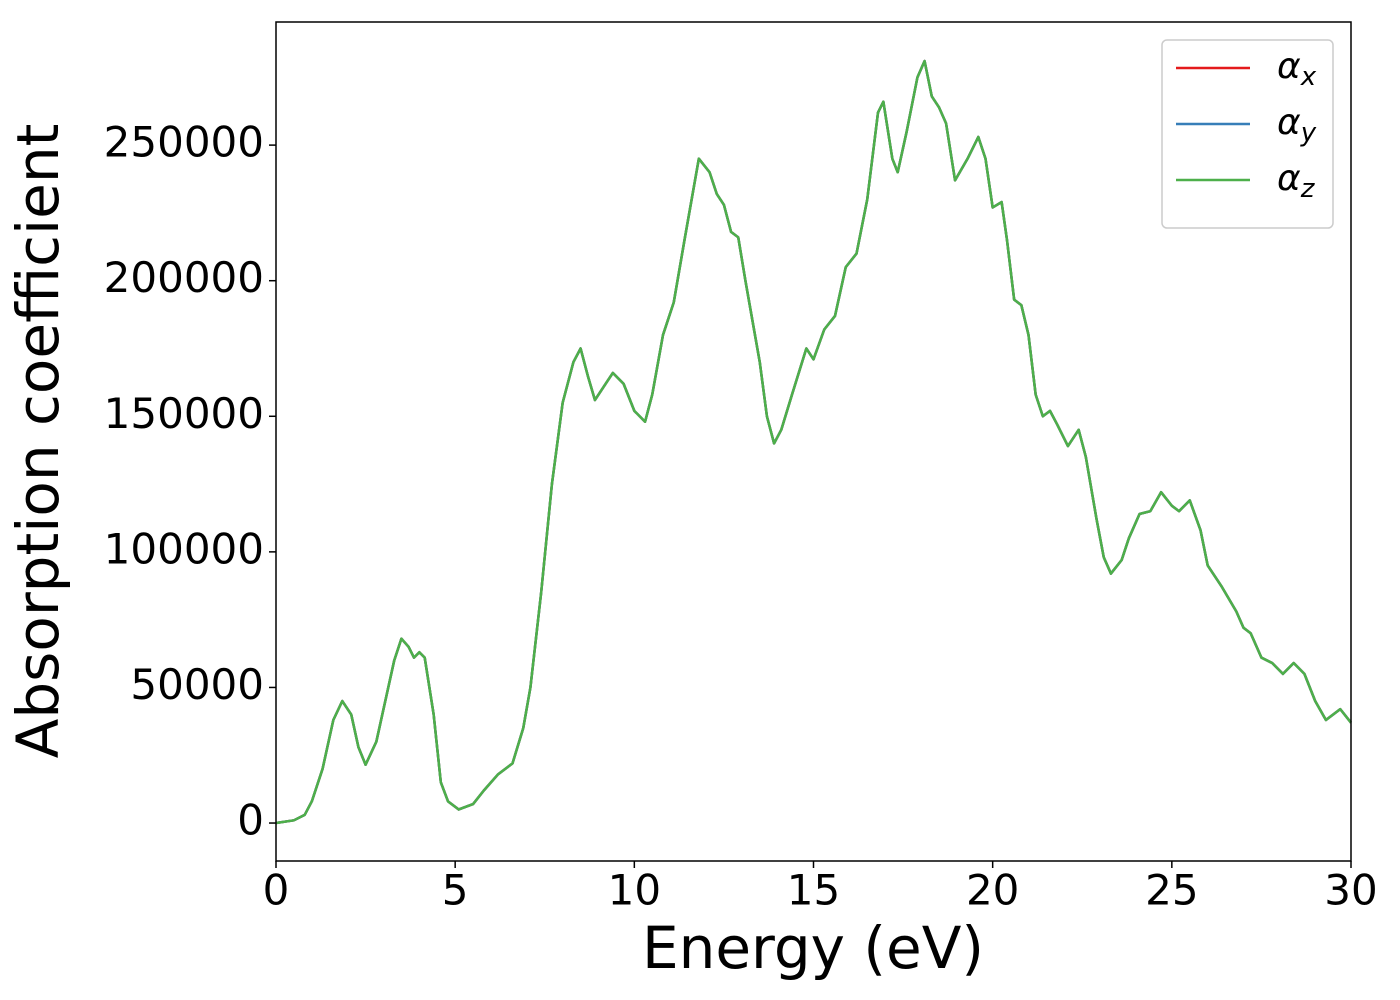  Describe the element at coordinates (1171, 890) in the screenshot. I see `x-tick-label: 25` at that location.